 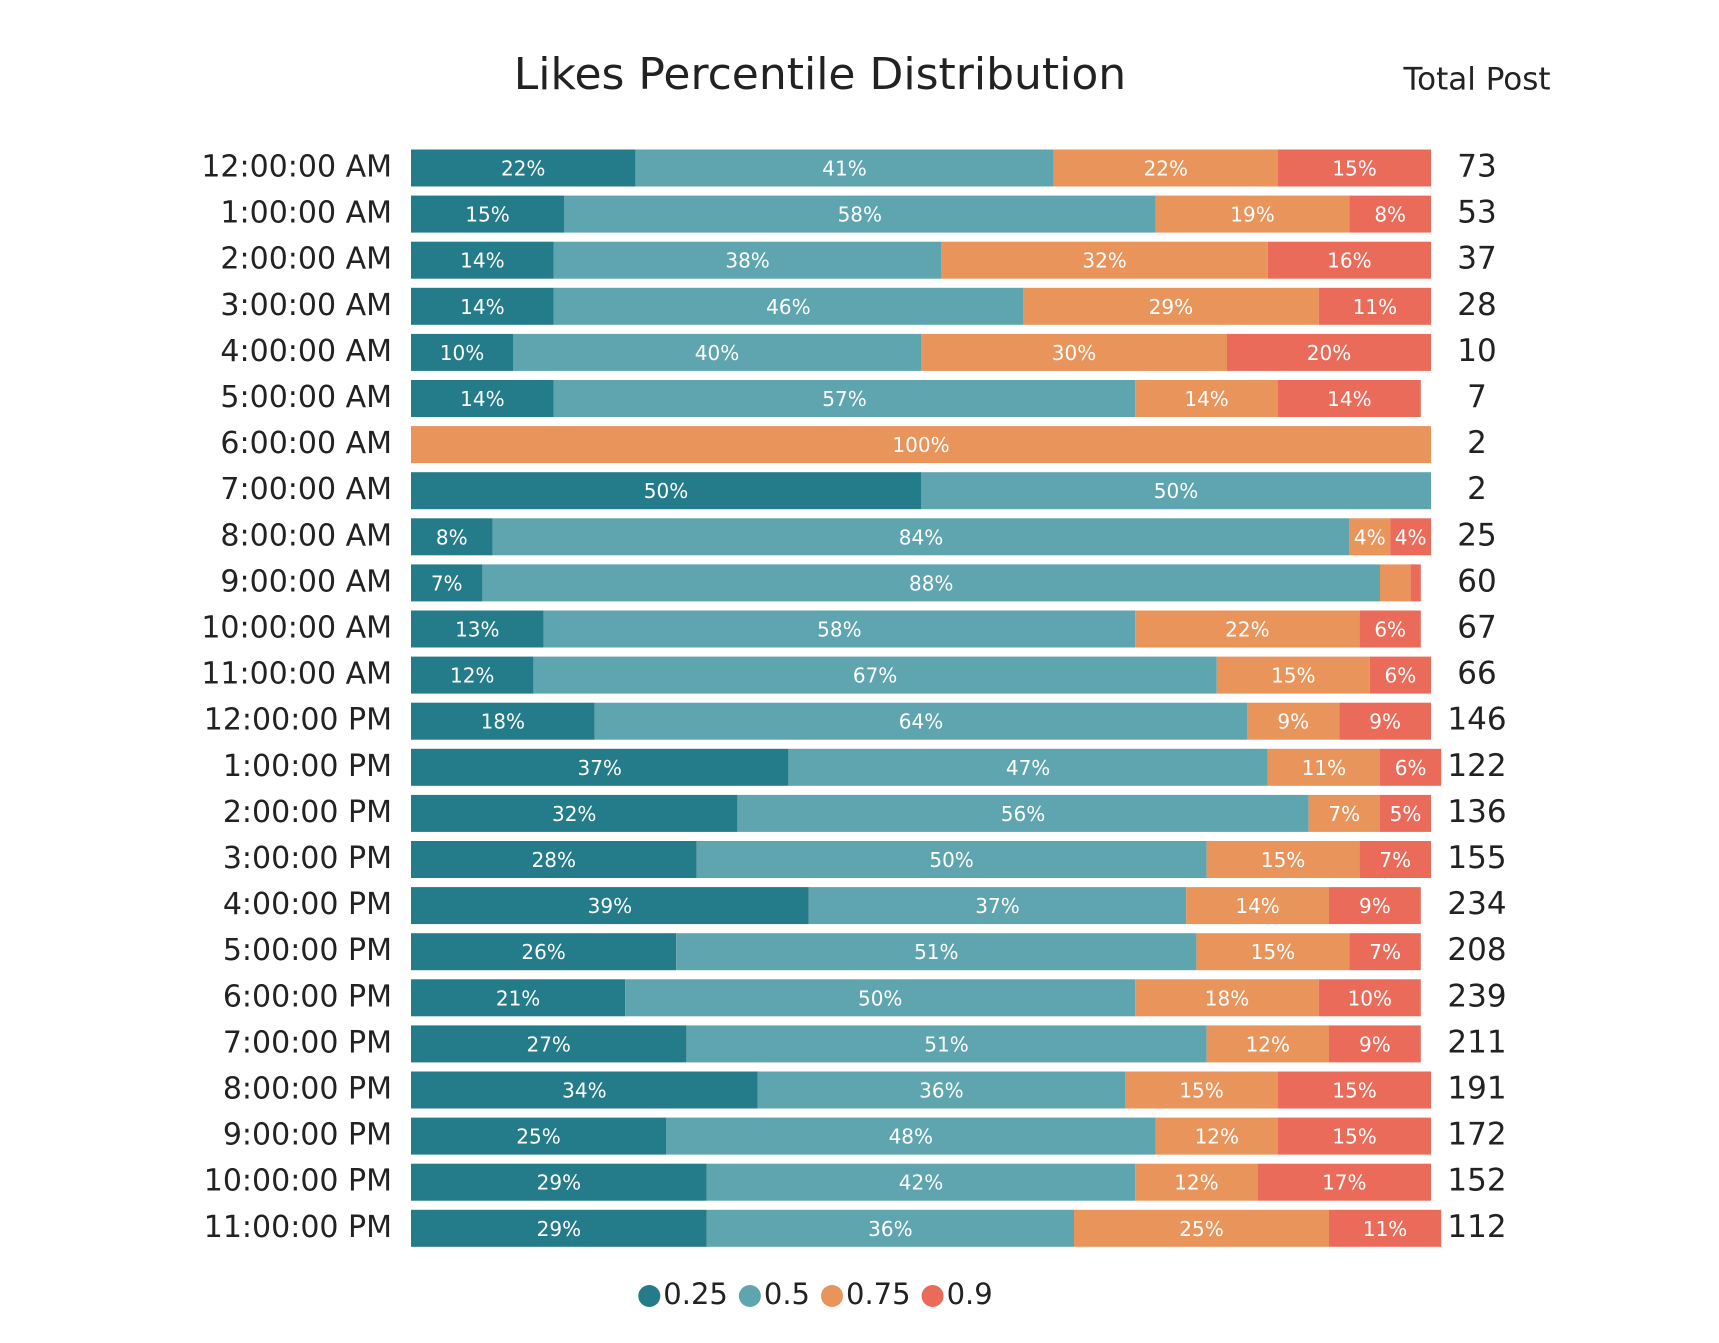 I want to click on data-label: 40%, so click(x=717, y=353).